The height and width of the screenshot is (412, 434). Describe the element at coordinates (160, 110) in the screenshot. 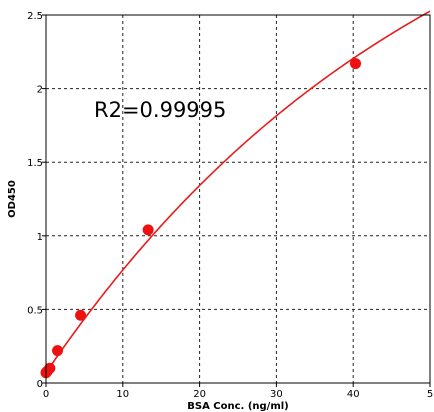

I see `r2-annotation: R2=0.99995` at that location.